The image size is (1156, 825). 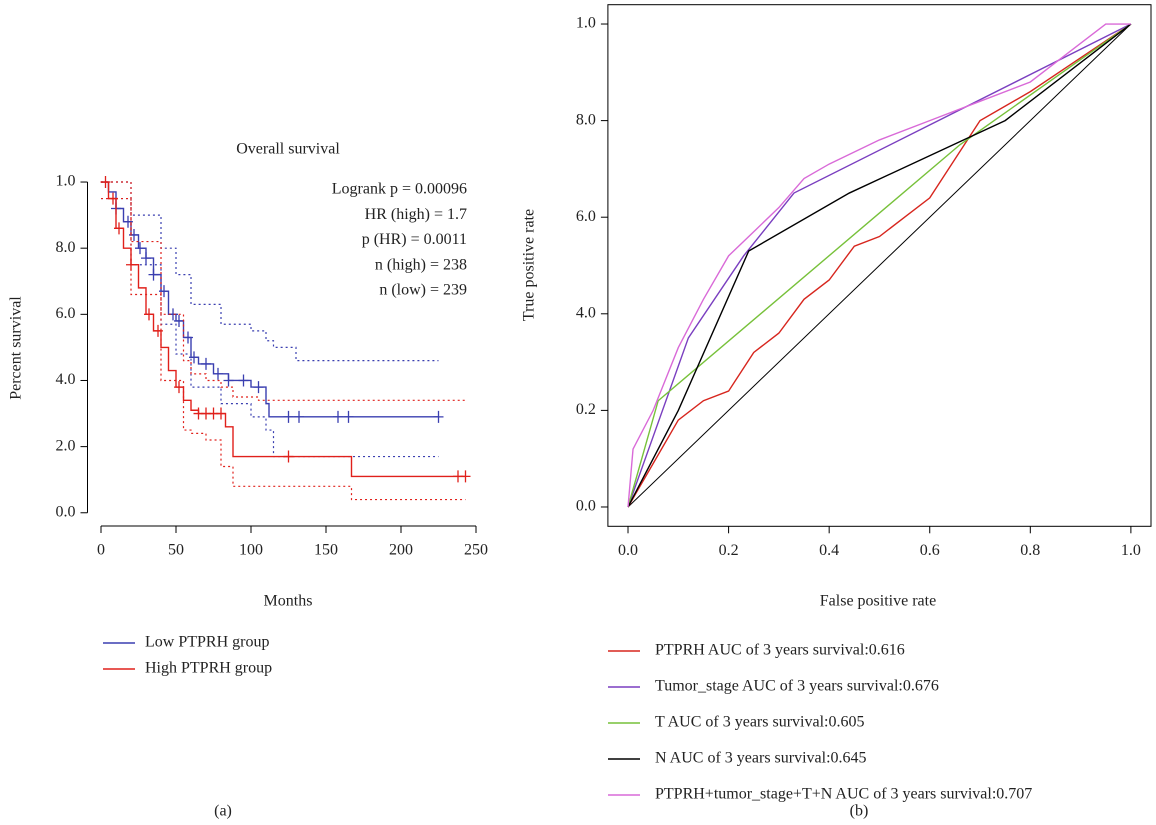 I want to click on x-tick-label: 0.6, so click(x=930, y=550).